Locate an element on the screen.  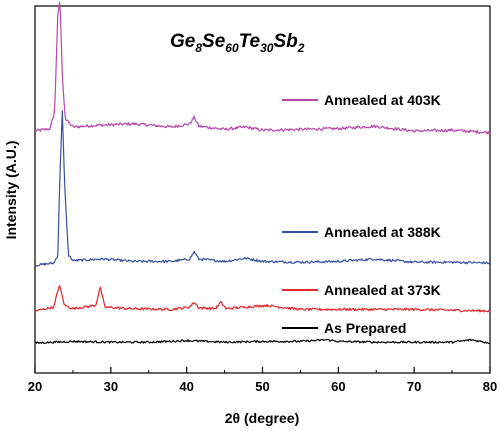
legend-label-2: Annealed at 373K is located at coordinates (382, 290).